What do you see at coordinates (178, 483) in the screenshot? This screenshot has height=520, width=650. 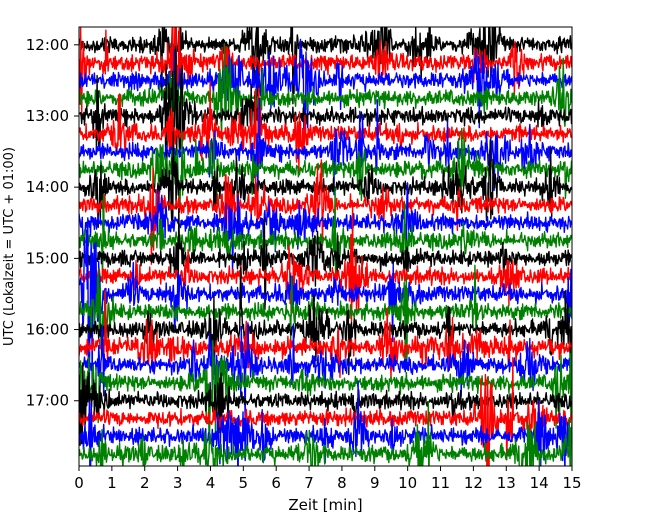 I see `x-tick-label: 3` at bounding box center [178, 483].